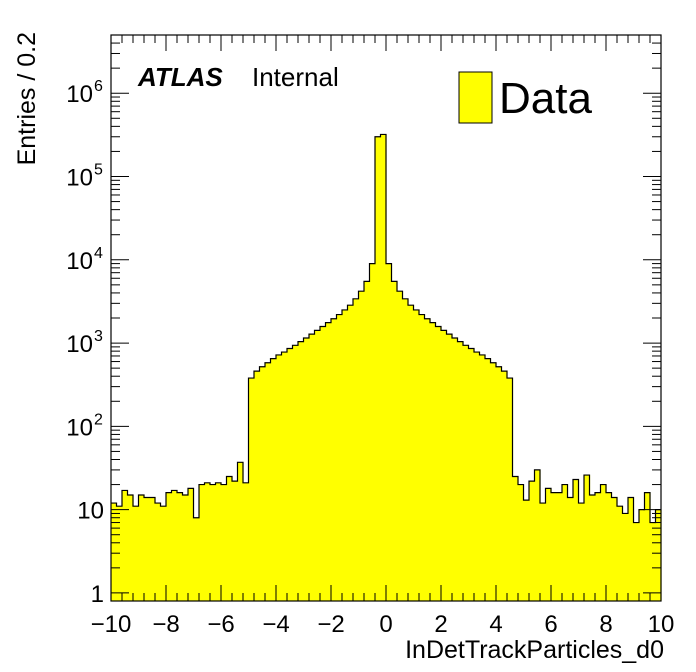 The height and width of the screenshot is (672, 696). What do you see at coordinates (295, 77) in the screenshot?
I see `status-label: Internal` at bounding box center [295, 77].